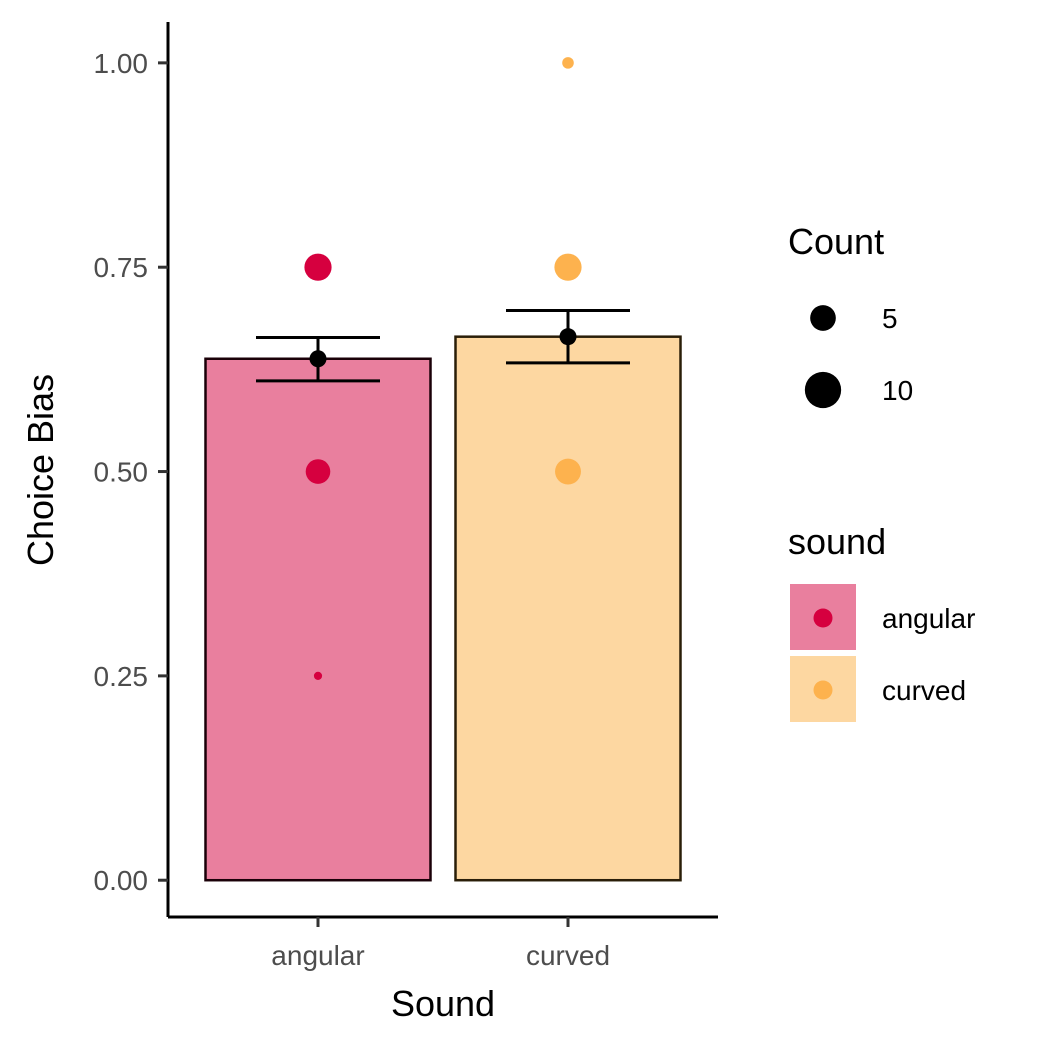 This screenshot has height=1050, width=1050. What do you see at coordinates (317, 955) in the screenshot?
I see `x-tick-label: angular` at bounding box center [317, 955].